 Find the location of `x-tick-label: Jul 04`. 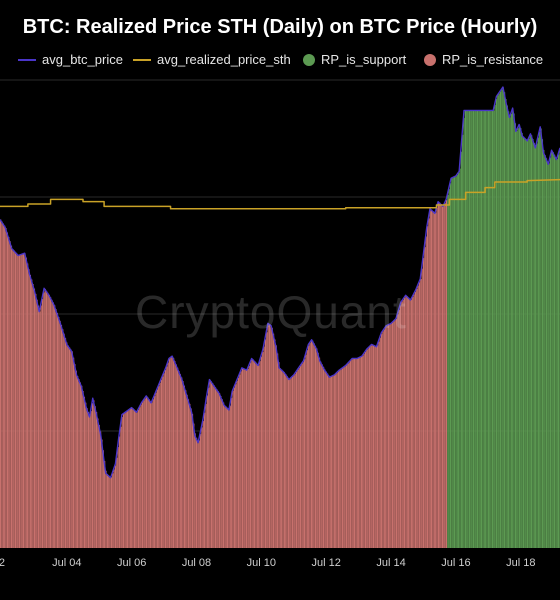

x-tick-label: Jul 04 is located at coordinates (66, 563).